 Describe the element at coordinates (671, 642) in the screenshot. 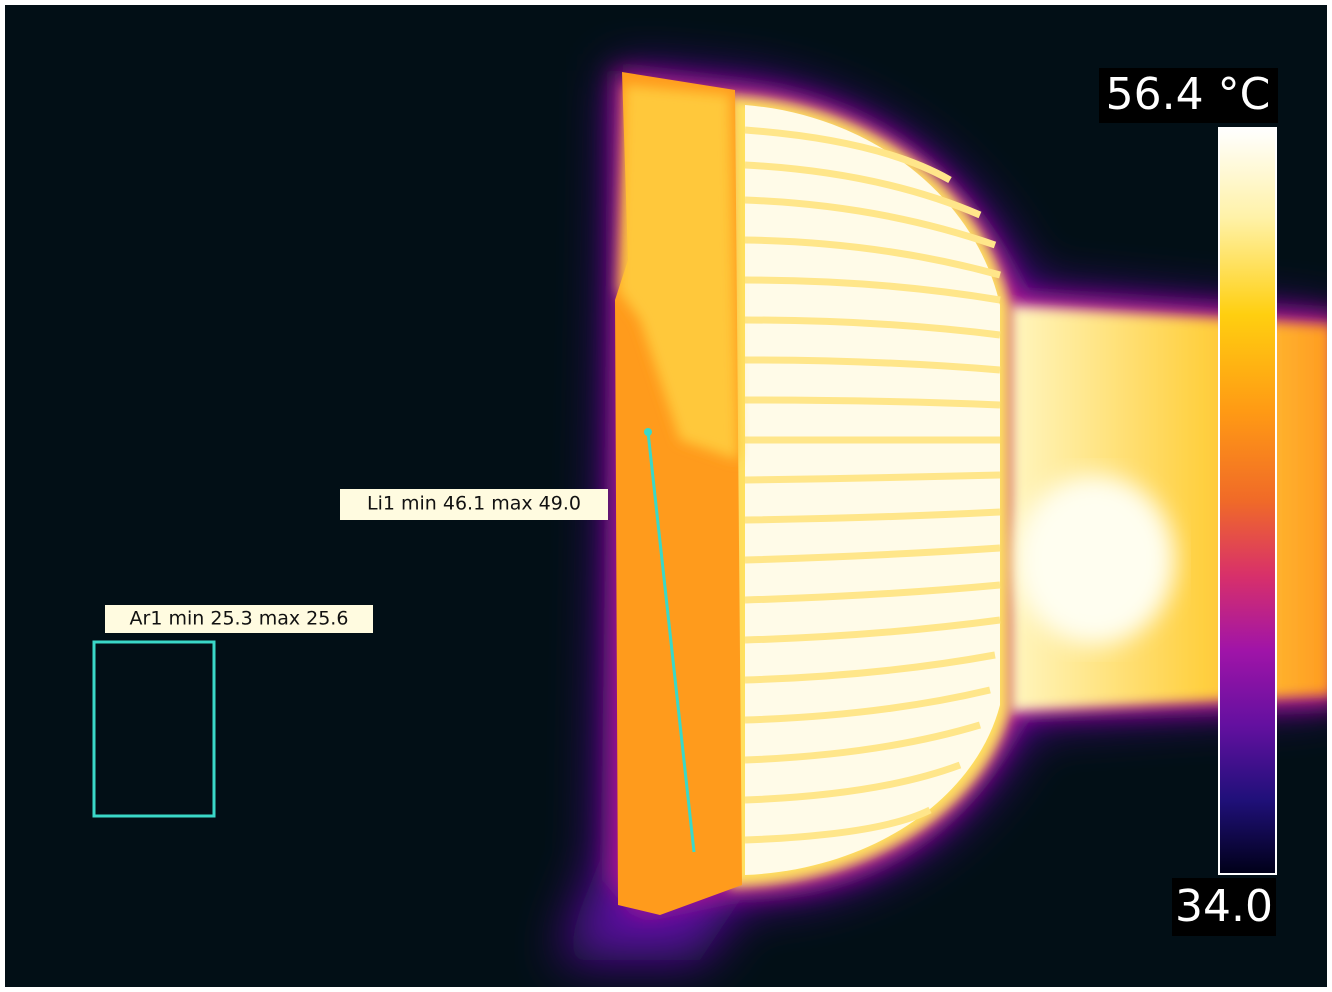

I see `line-measure` at that location.